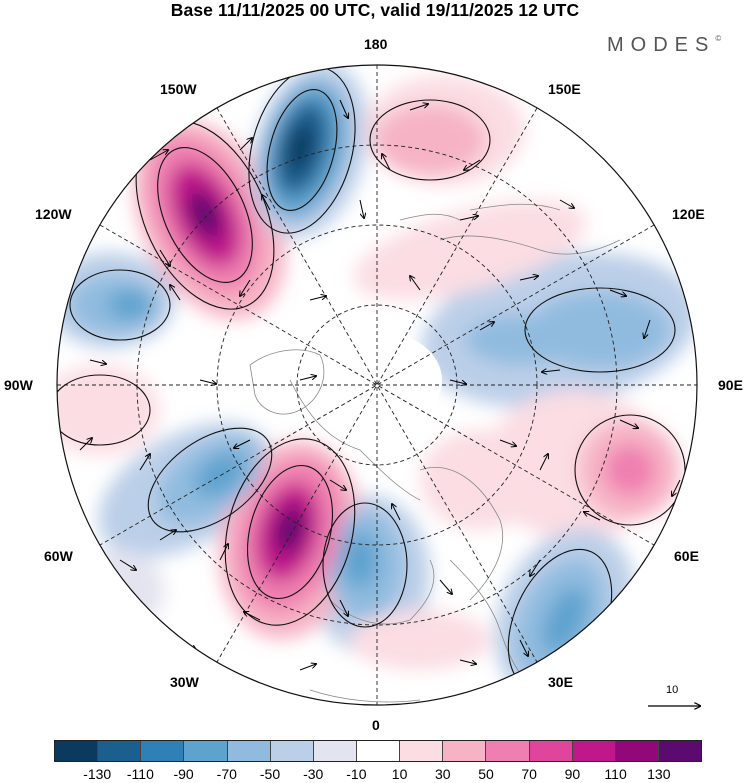 The image size is (750, 783). I want to click on colorbar-tick-label: -110, so click(140, 774).